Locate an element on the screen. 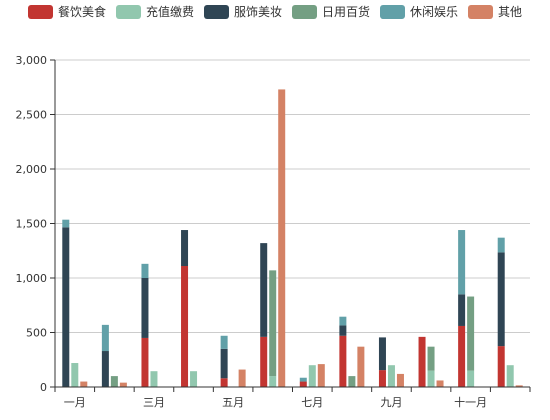 The width and height of the screenshot is (550, 420). legend-item: 充值缴费 is located at coordinates (155, 11).